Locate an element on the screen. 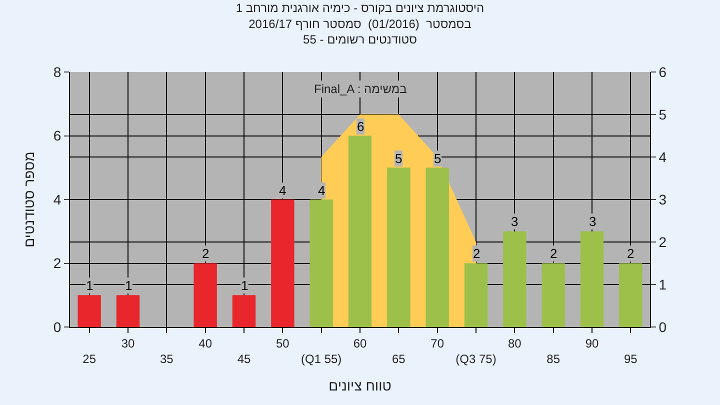  x-tick-label: 25 is located at coordinates (89, 359).